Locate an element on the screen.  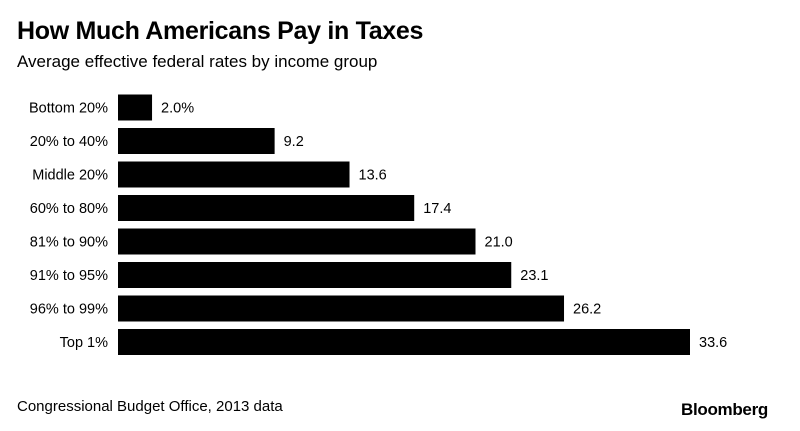
category-label: 20% to 40% is located at coordinates (69, 142).